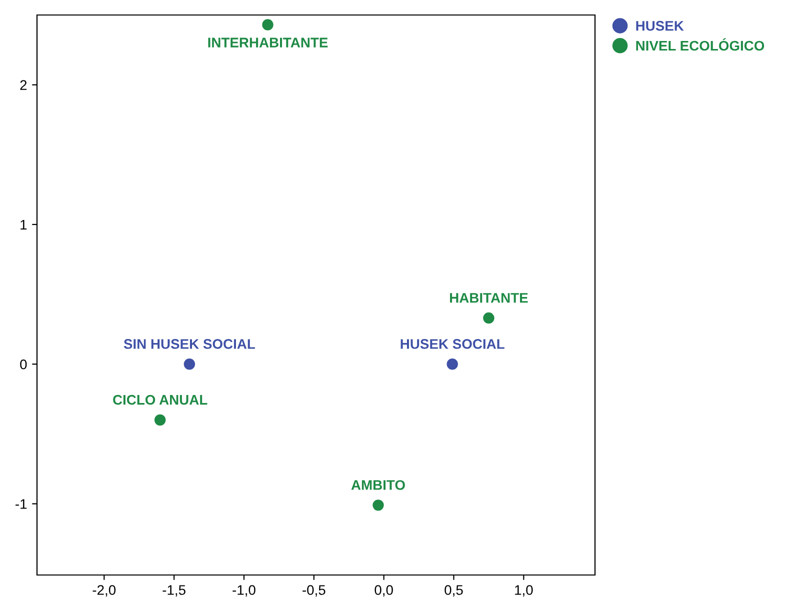 Image resolution: width=786 pixels, height=604 pixels. Describe the element at coordinates (160, 399) in the screenshot. I see `annotation: CICLO ANUAL` at that location.